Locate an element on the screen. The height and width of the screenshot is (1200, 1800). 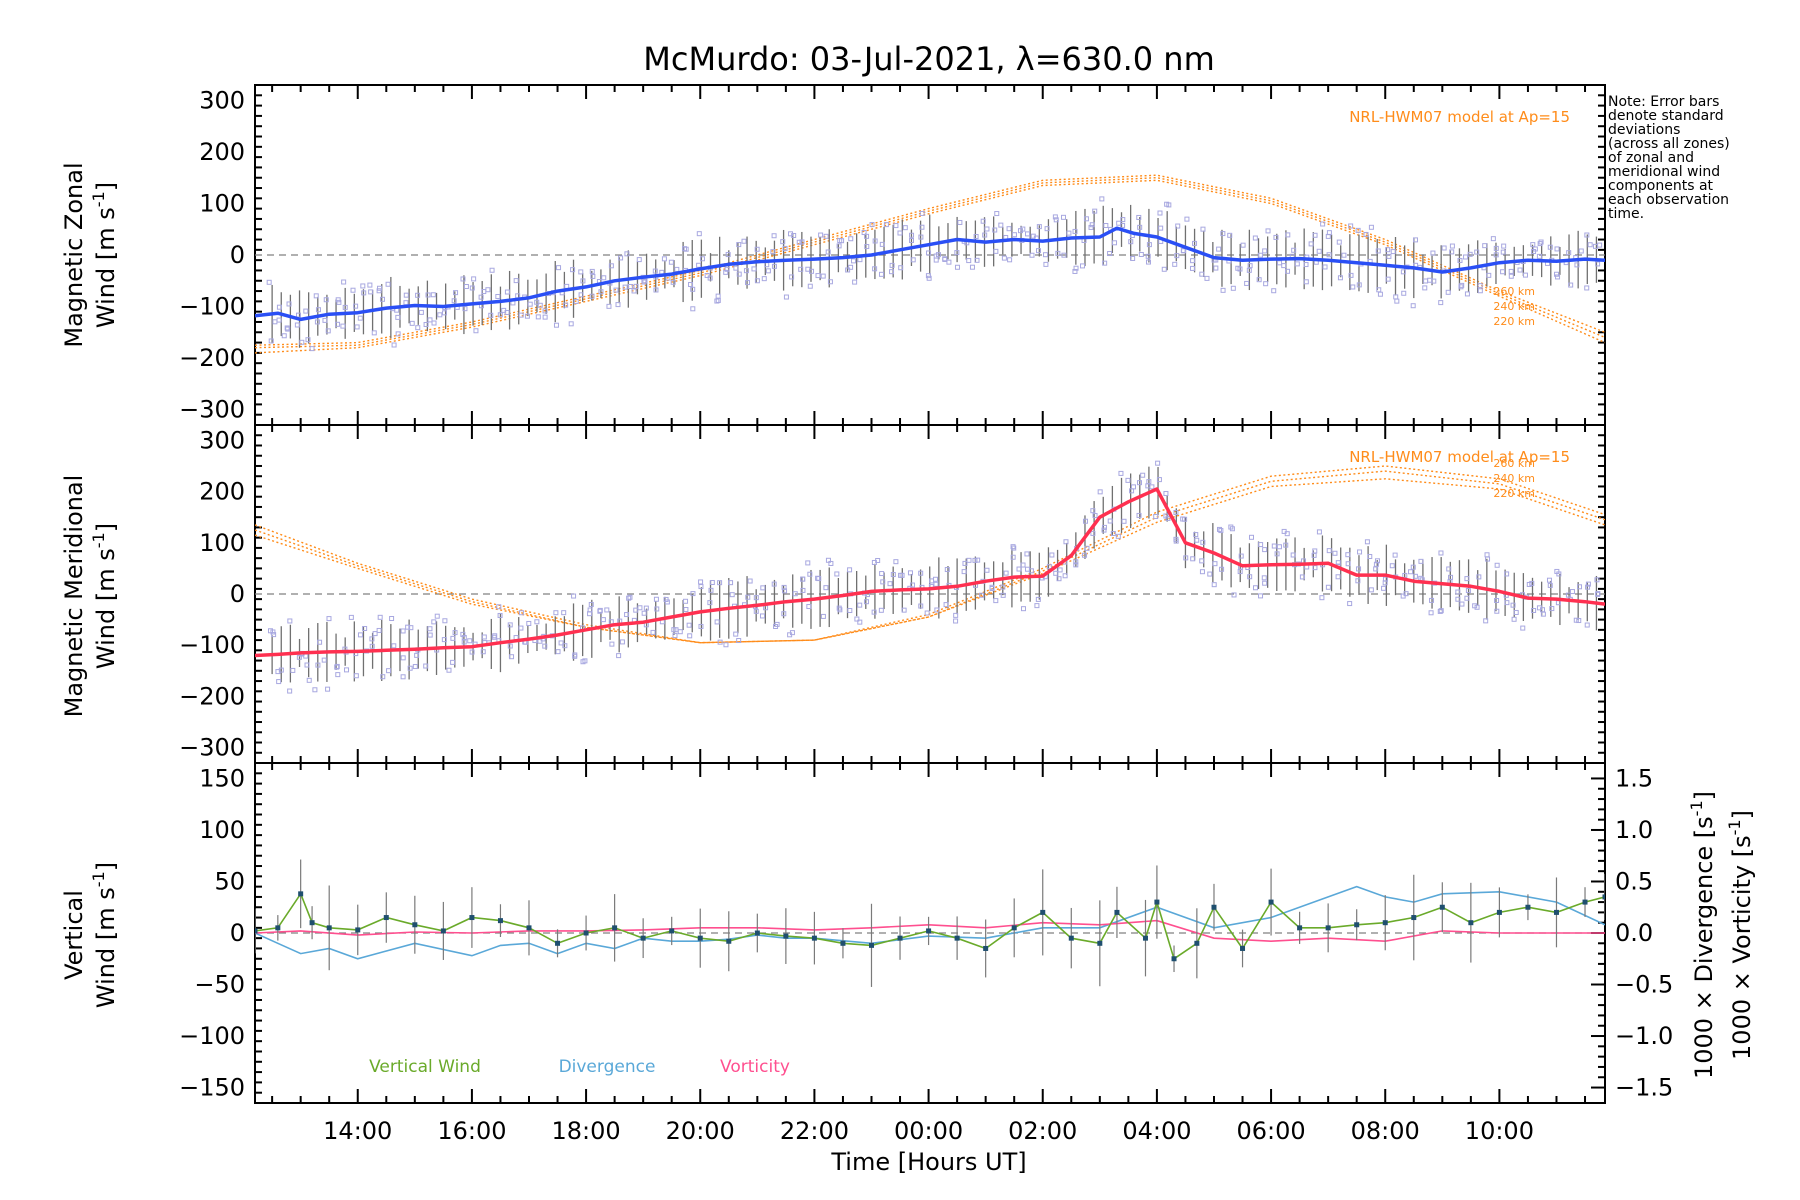
plot-area is located at coordinates (930, 923).